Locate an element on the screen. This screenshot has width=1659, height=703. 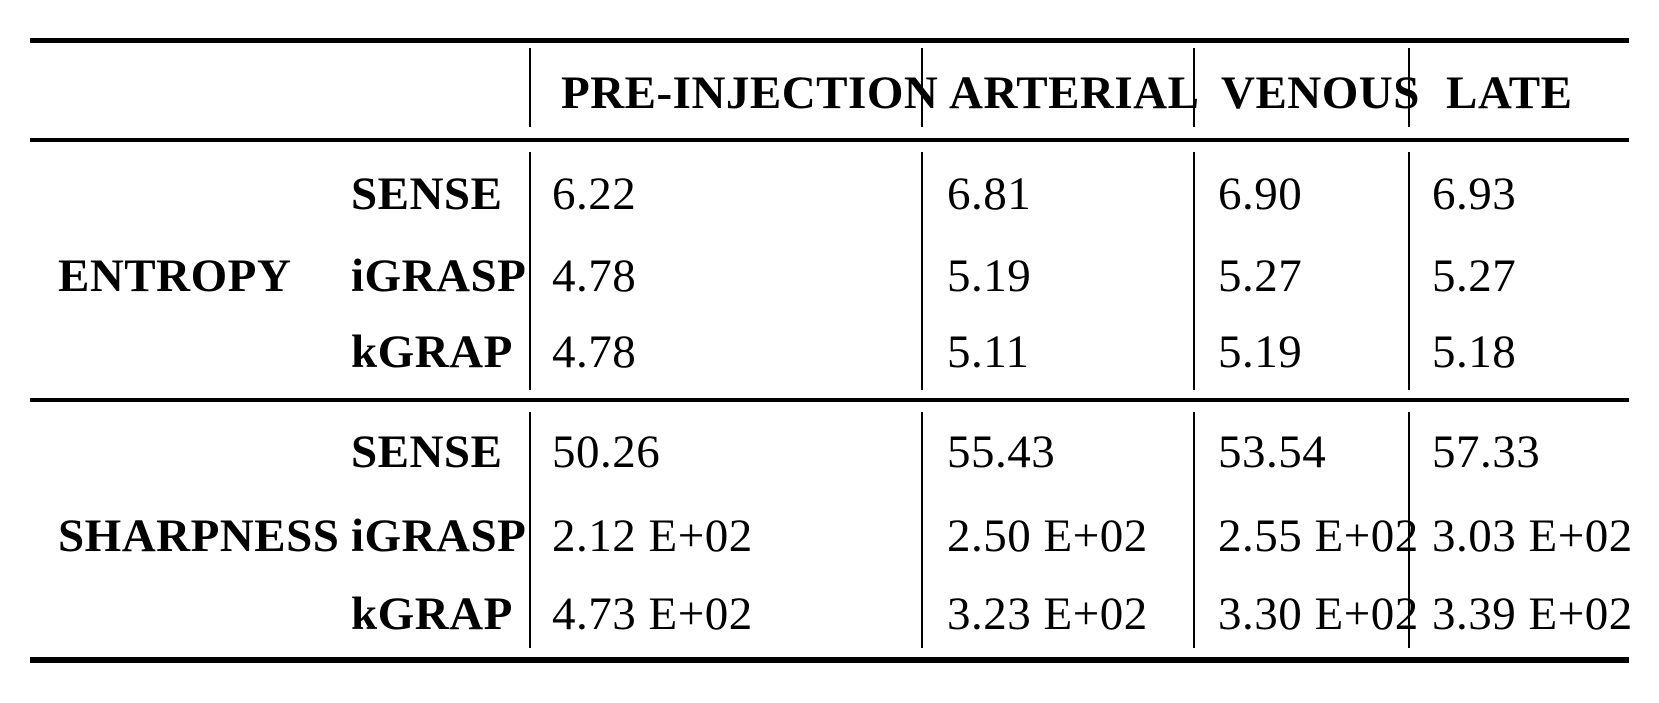
table-cell-value: 3.23 E+02 is located at coordinates (1047, 614).